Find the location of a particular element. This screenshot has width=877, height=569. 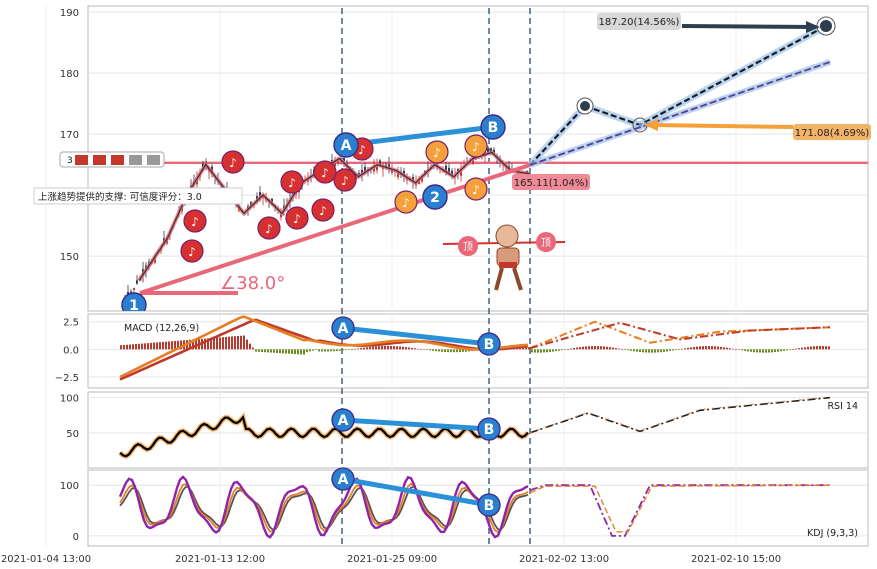

divergence-node-A is located at coordinates (343, 420).